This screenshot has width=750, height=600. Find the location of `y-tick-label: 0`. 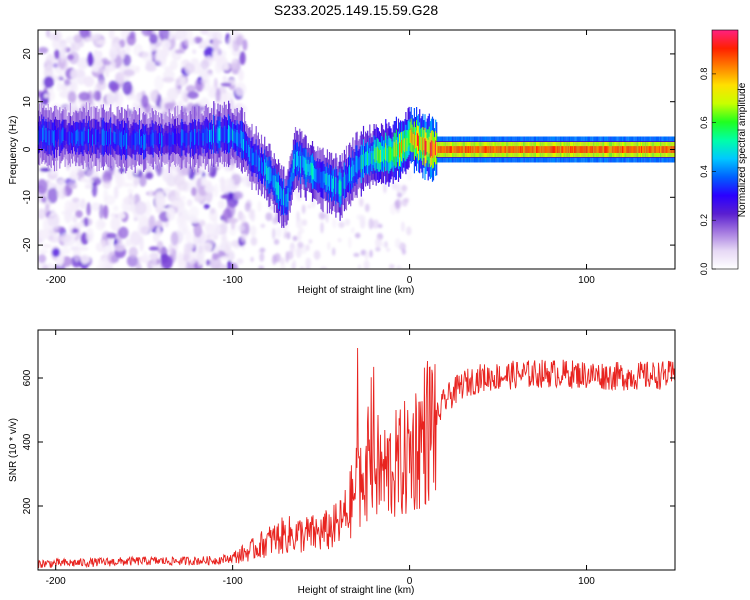

y-tick-label: 0 is located at coordinates (27, 149).